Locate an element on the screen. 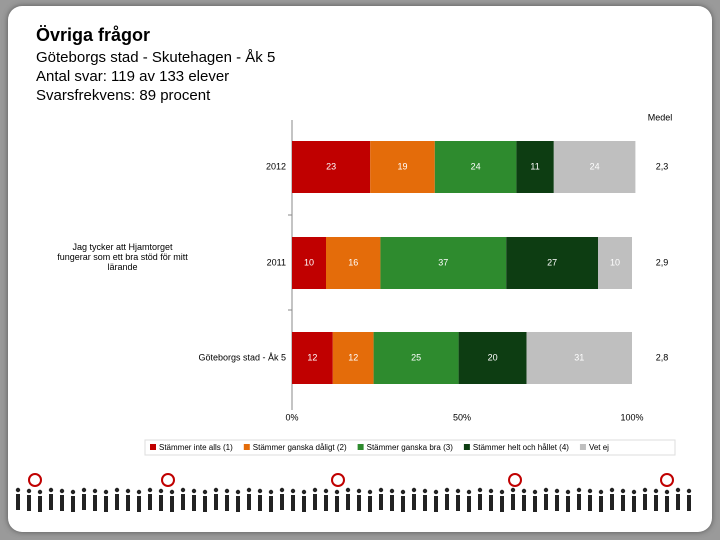  data-label: 11 is located at coordinates (534, 166).